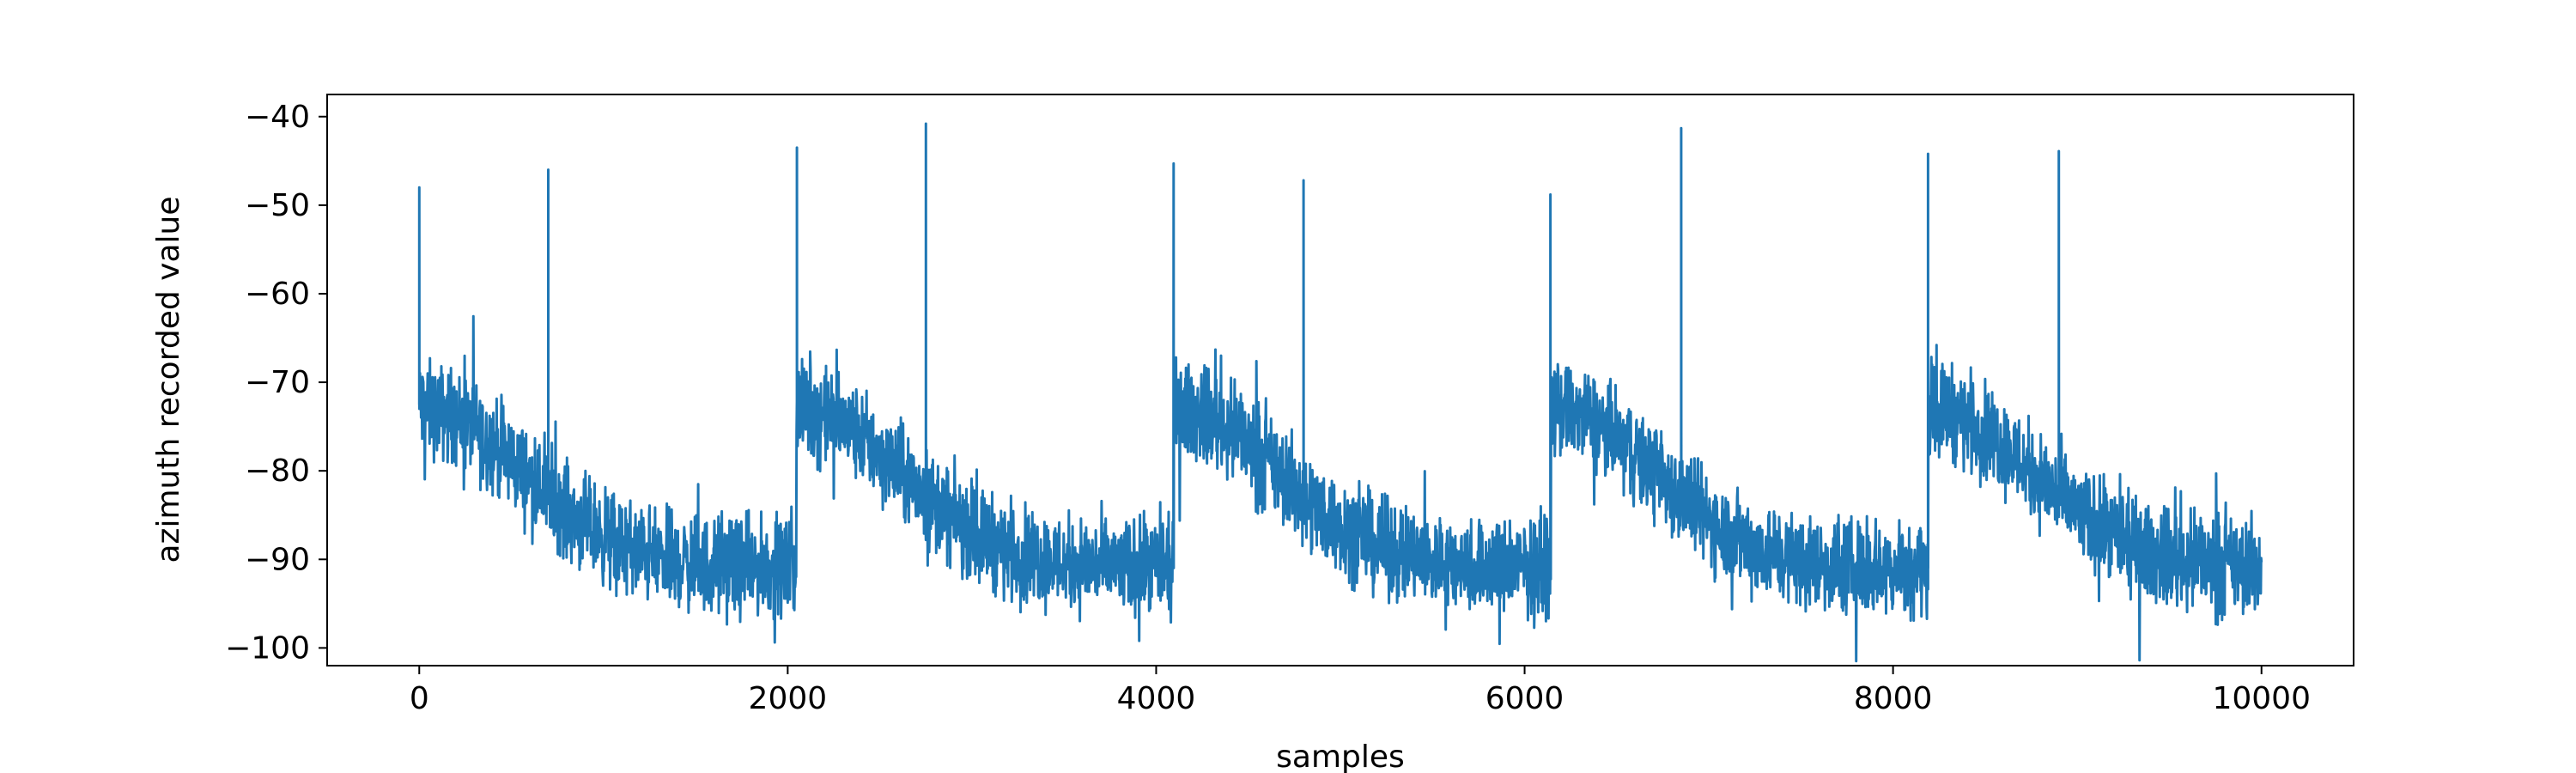 This screenshot has width=2576, height=773. What do you see at coordinates (278, 471) in the screenshot?
I see `y-tick-label: −80` at bounding box center [278, 471].